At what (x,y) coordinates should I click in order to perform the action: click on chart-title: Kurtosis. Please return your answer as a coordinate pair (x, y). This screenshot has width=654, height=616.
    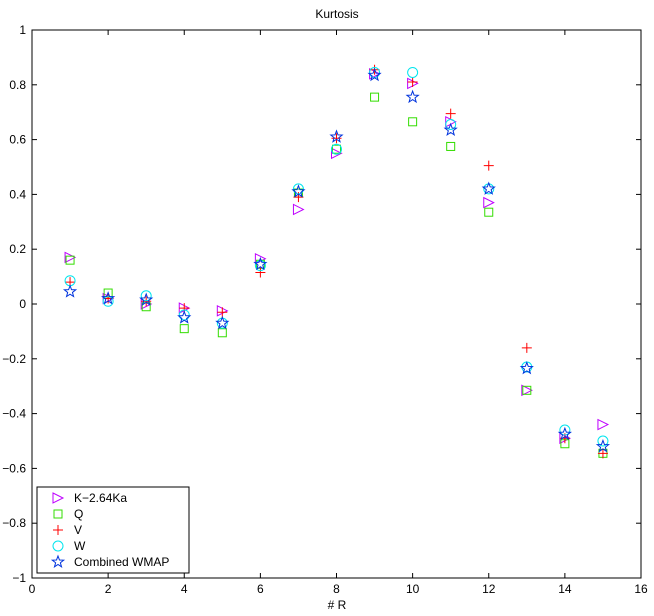
    Looking at the image, I should click on (336, 14).